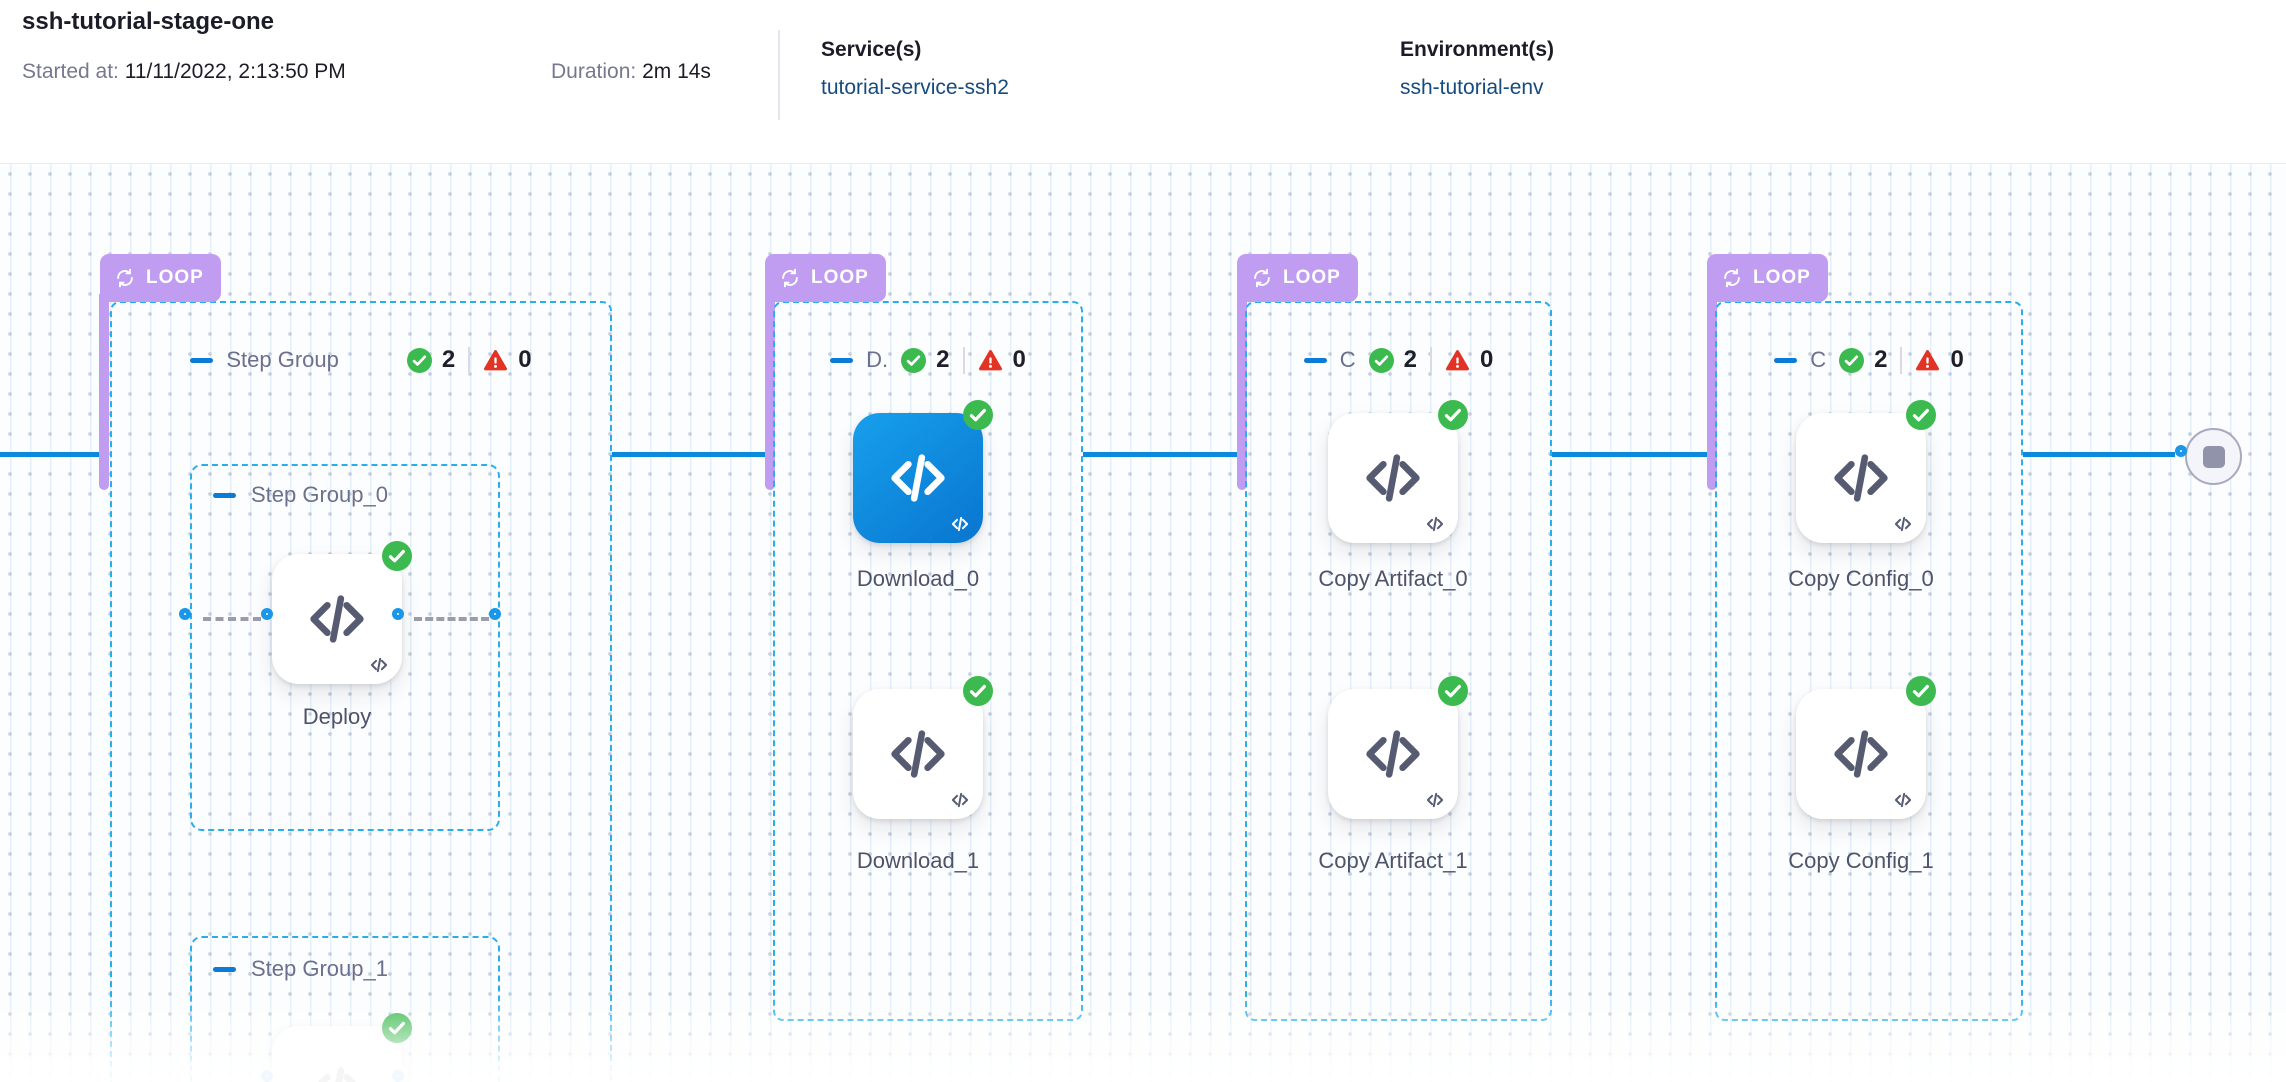 The image size is (2286, 1082). I want to click on step-node-label: Copy Config_0, so click(1861, 578).